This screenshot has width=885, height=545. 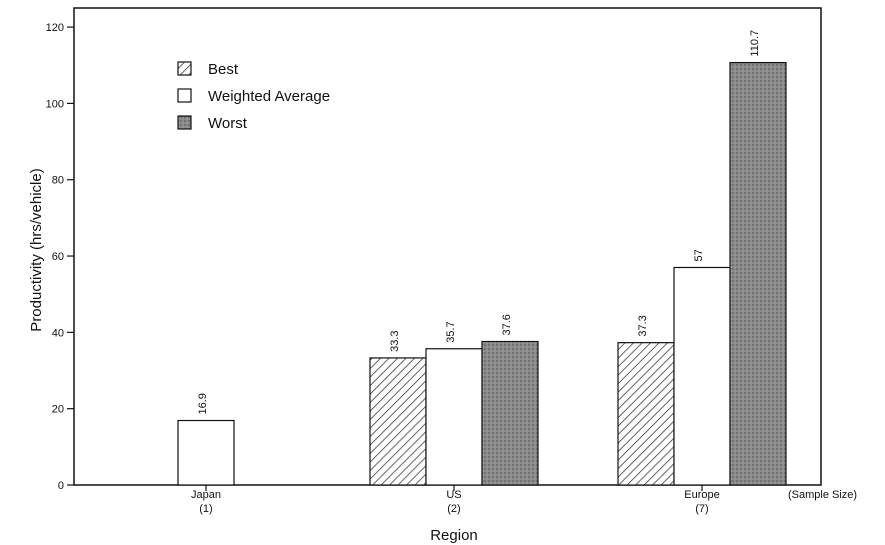 What do you see at coordinates (269, 96) in the screenshot?
I see `legend-label-weighted-average: Weighted Average` at bounding box center [269, 96].